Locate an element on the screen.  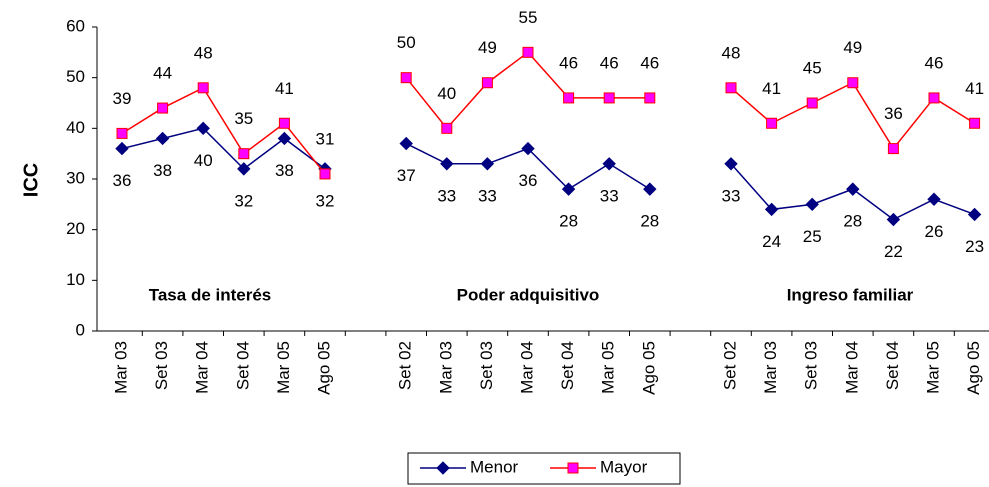
data-label: 23 is located at coordinates (974, 246).